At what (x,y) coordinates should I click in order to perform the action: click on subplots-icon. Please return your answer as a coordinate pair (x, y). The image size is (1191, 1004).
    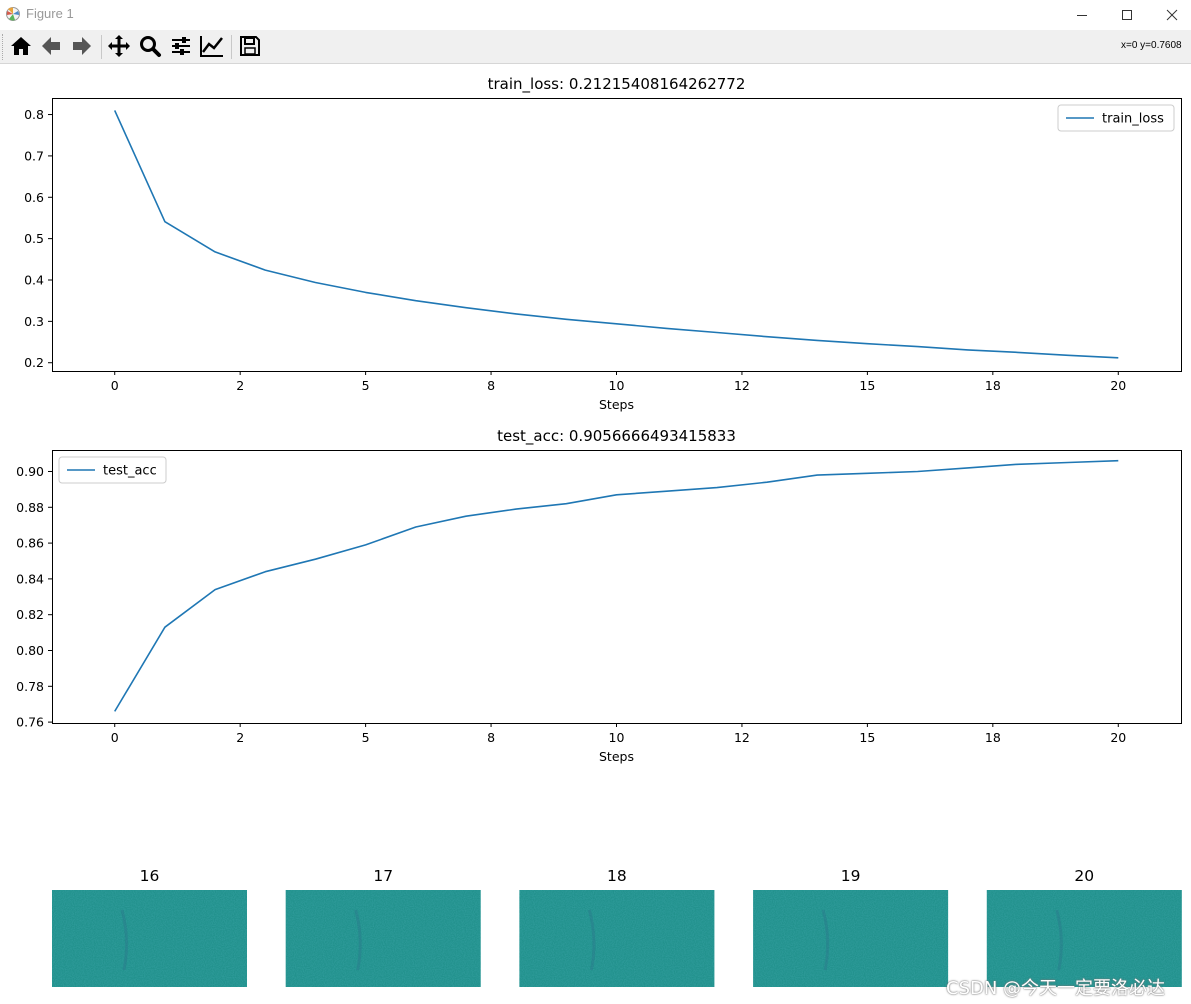
    Looking at the image, I should click on (181, 46).